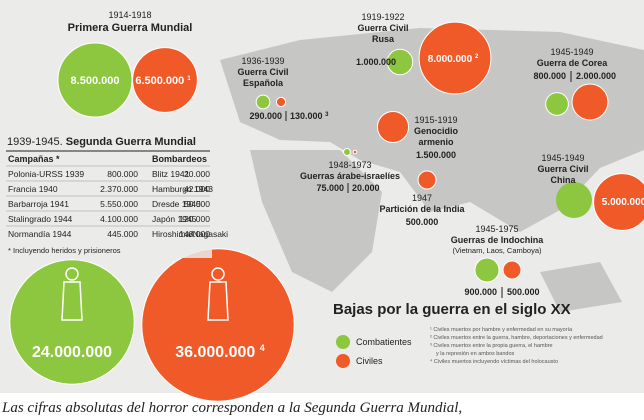 Image resolution: width=644 pixels, height=420 pixels. Describe the element at coordinates (122, 234) in the screenshot. I see `table-cell: 445.000` at that location.